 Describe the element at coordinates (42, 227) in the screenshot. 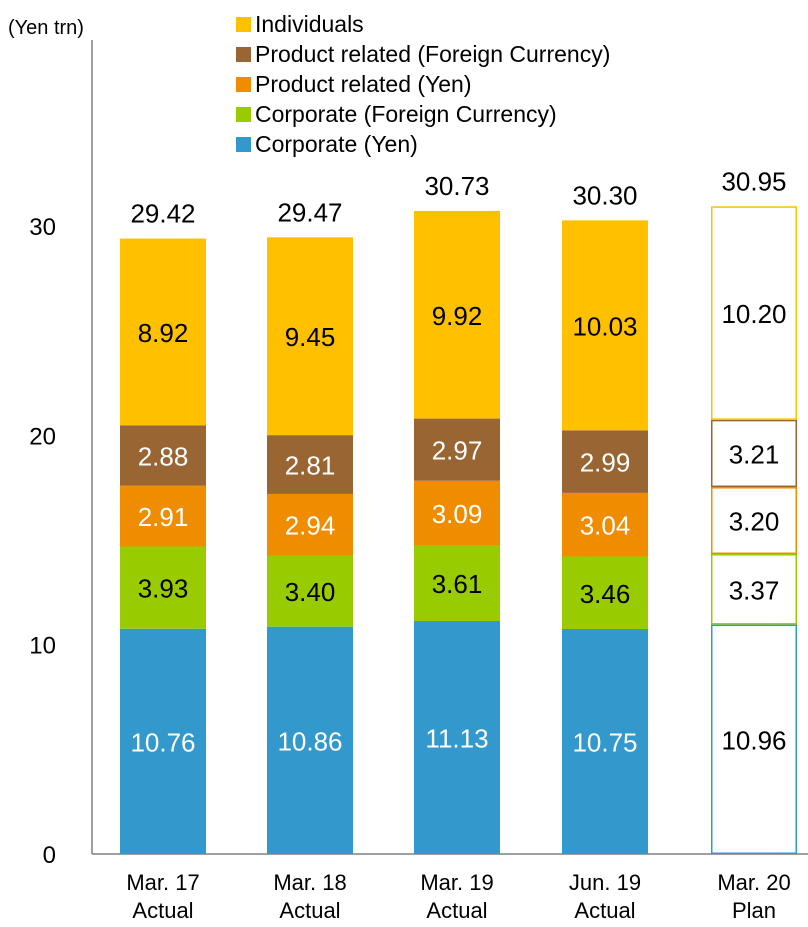

I see `y-tick-label: 30` at that location.